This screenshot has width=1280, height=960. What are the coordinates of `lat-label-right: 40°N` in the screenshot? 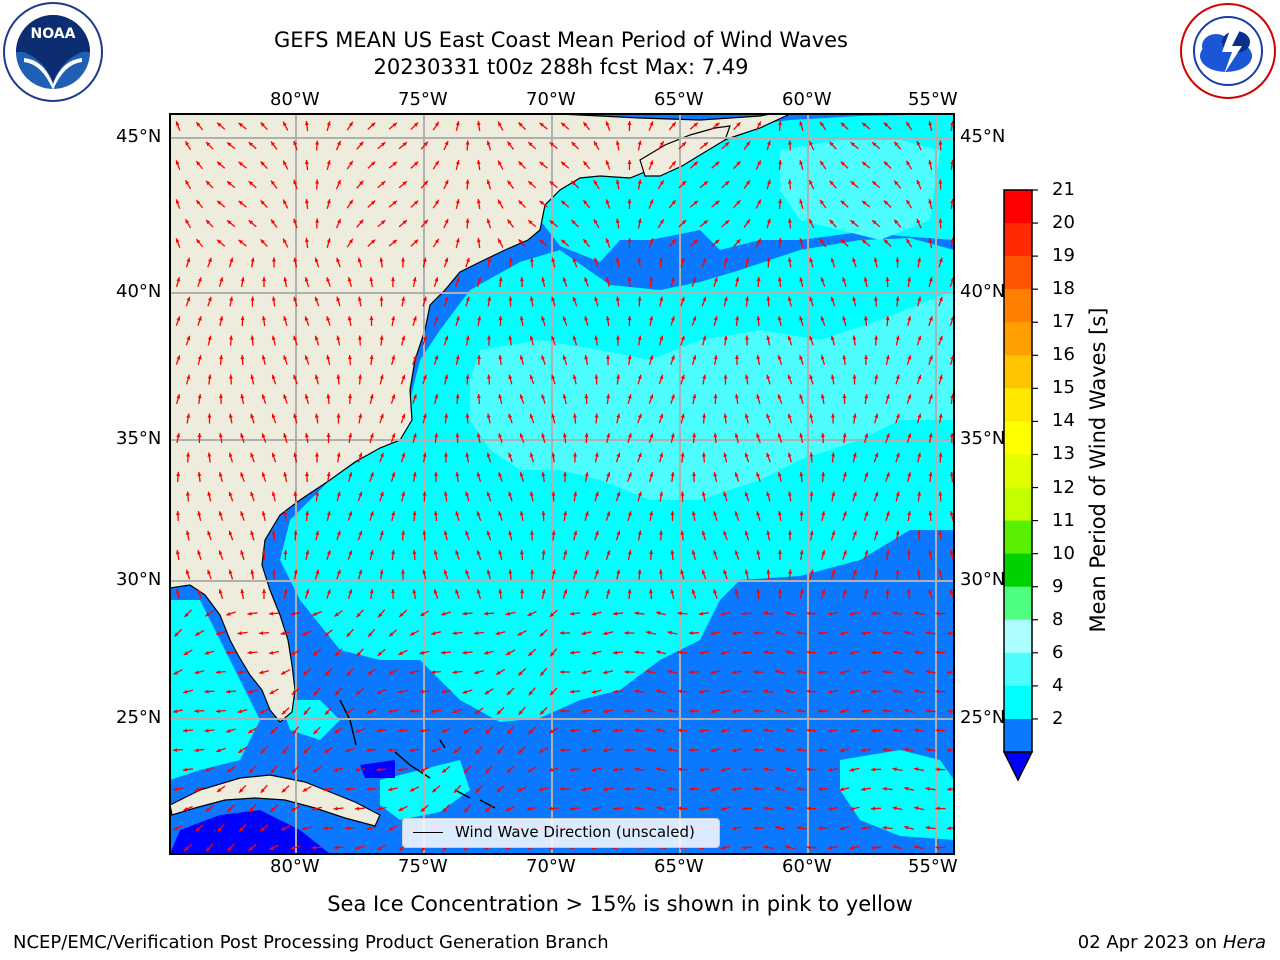 It's located at (983, 291).